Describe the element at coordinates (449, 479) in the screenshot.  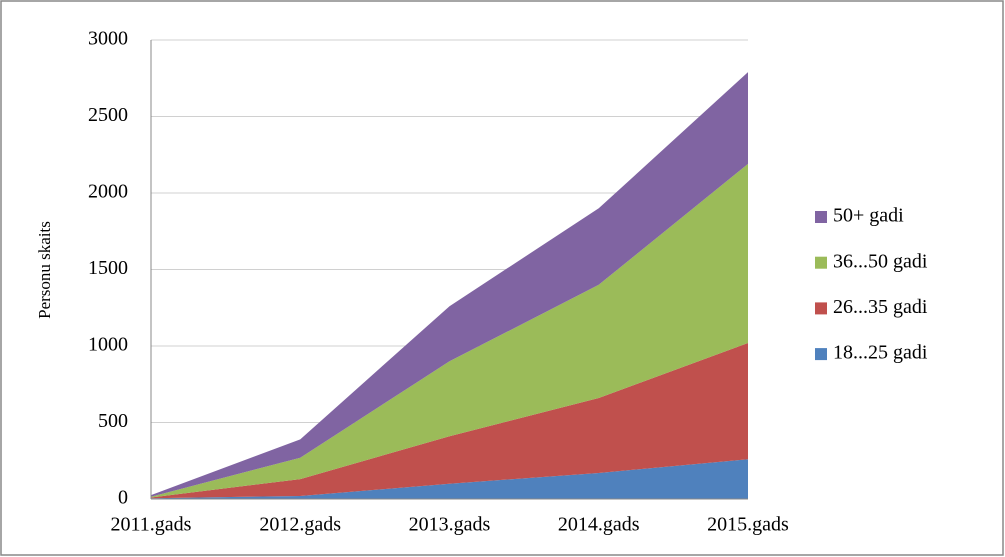
I see `area` at that location.